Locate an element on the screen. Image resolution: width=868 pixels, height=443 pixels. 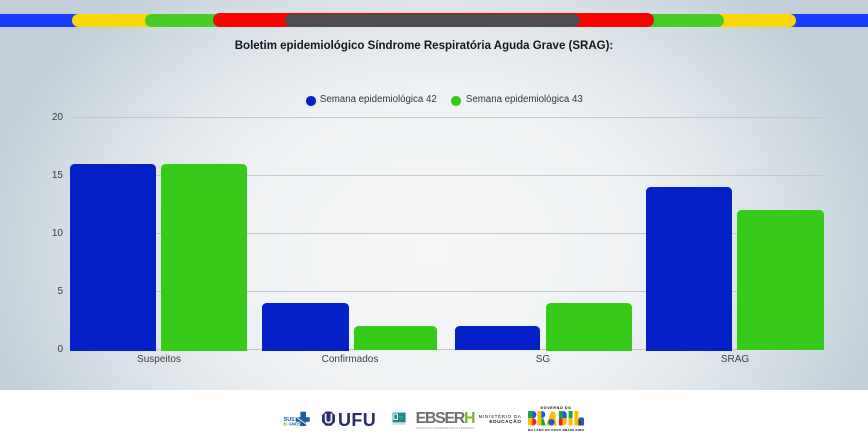
svg-text: 35 ANOS is located at coordinates (292, 423).